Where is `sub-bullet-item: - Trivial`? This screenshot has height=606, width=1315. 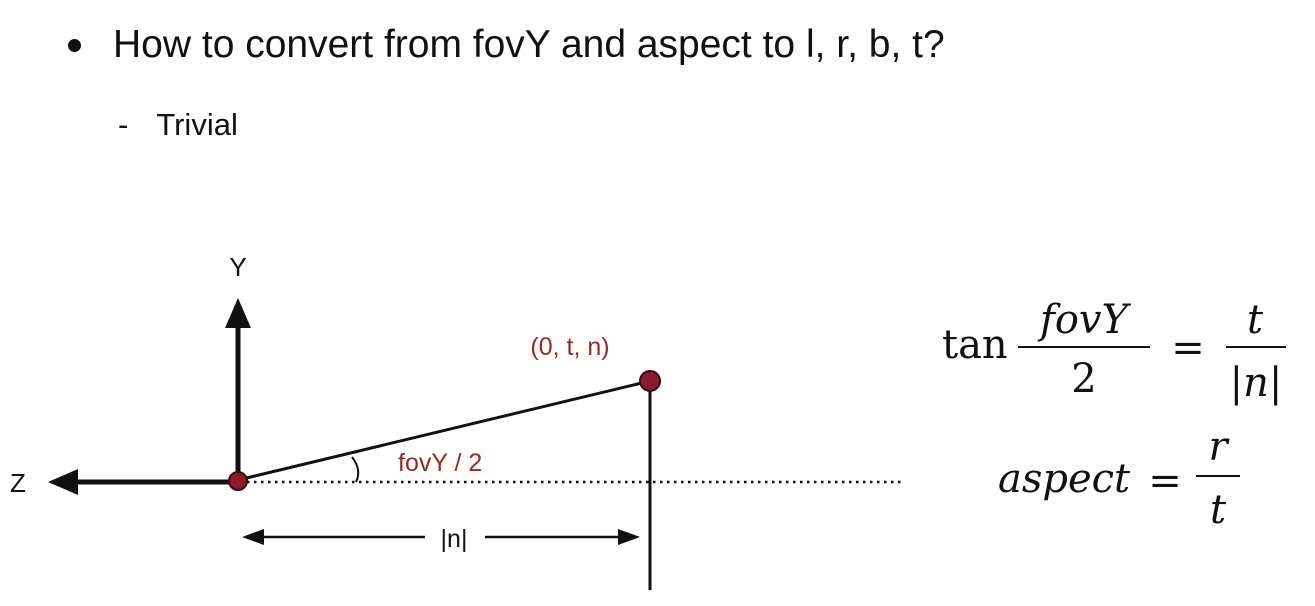
sub-bullet-item: - Trivial is located at coordinates (178, 124).